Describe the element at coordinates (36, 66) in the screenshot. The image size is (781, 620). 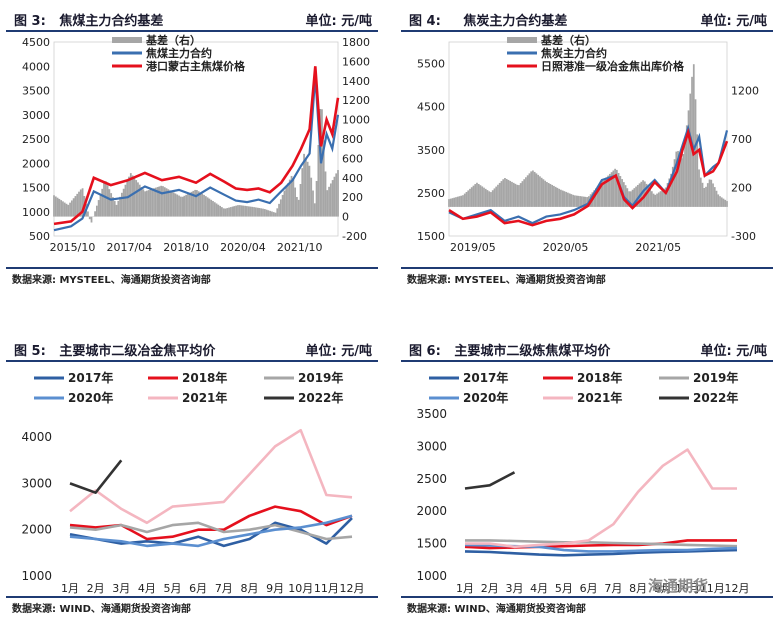
I see `y-tick-label: 4000` at that location.